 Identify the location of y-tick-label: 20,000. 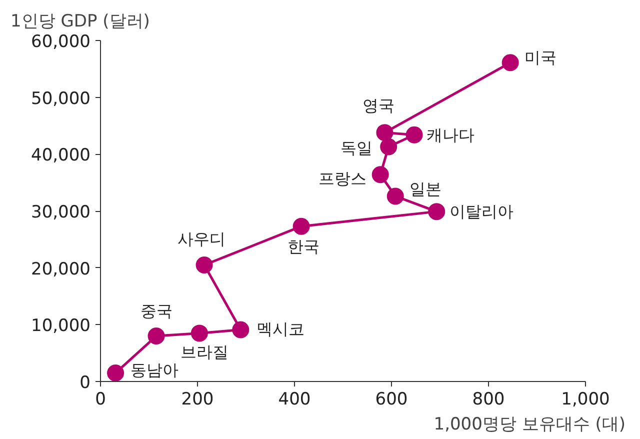
(60, 269).